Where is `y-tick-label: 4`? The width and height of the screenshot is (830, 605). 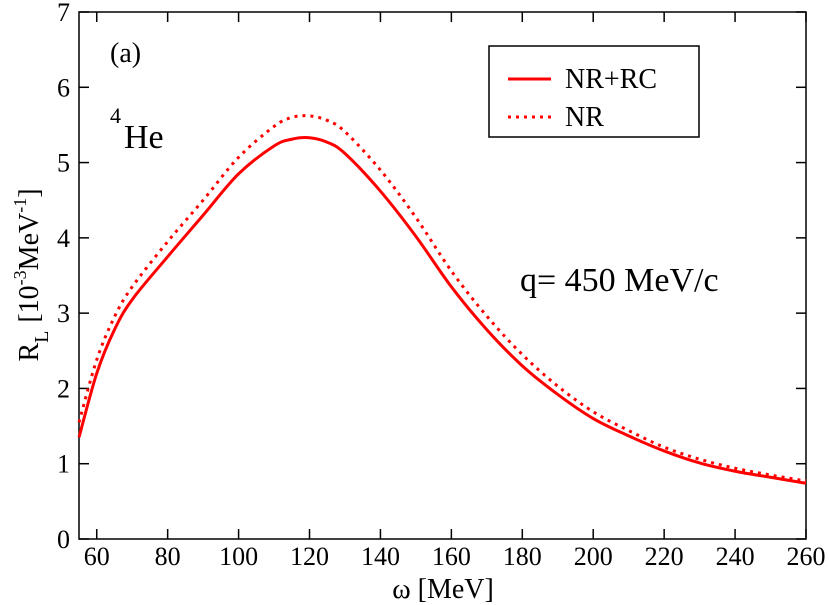
y-tick-label: 4 is located at coordinates (63, 238).